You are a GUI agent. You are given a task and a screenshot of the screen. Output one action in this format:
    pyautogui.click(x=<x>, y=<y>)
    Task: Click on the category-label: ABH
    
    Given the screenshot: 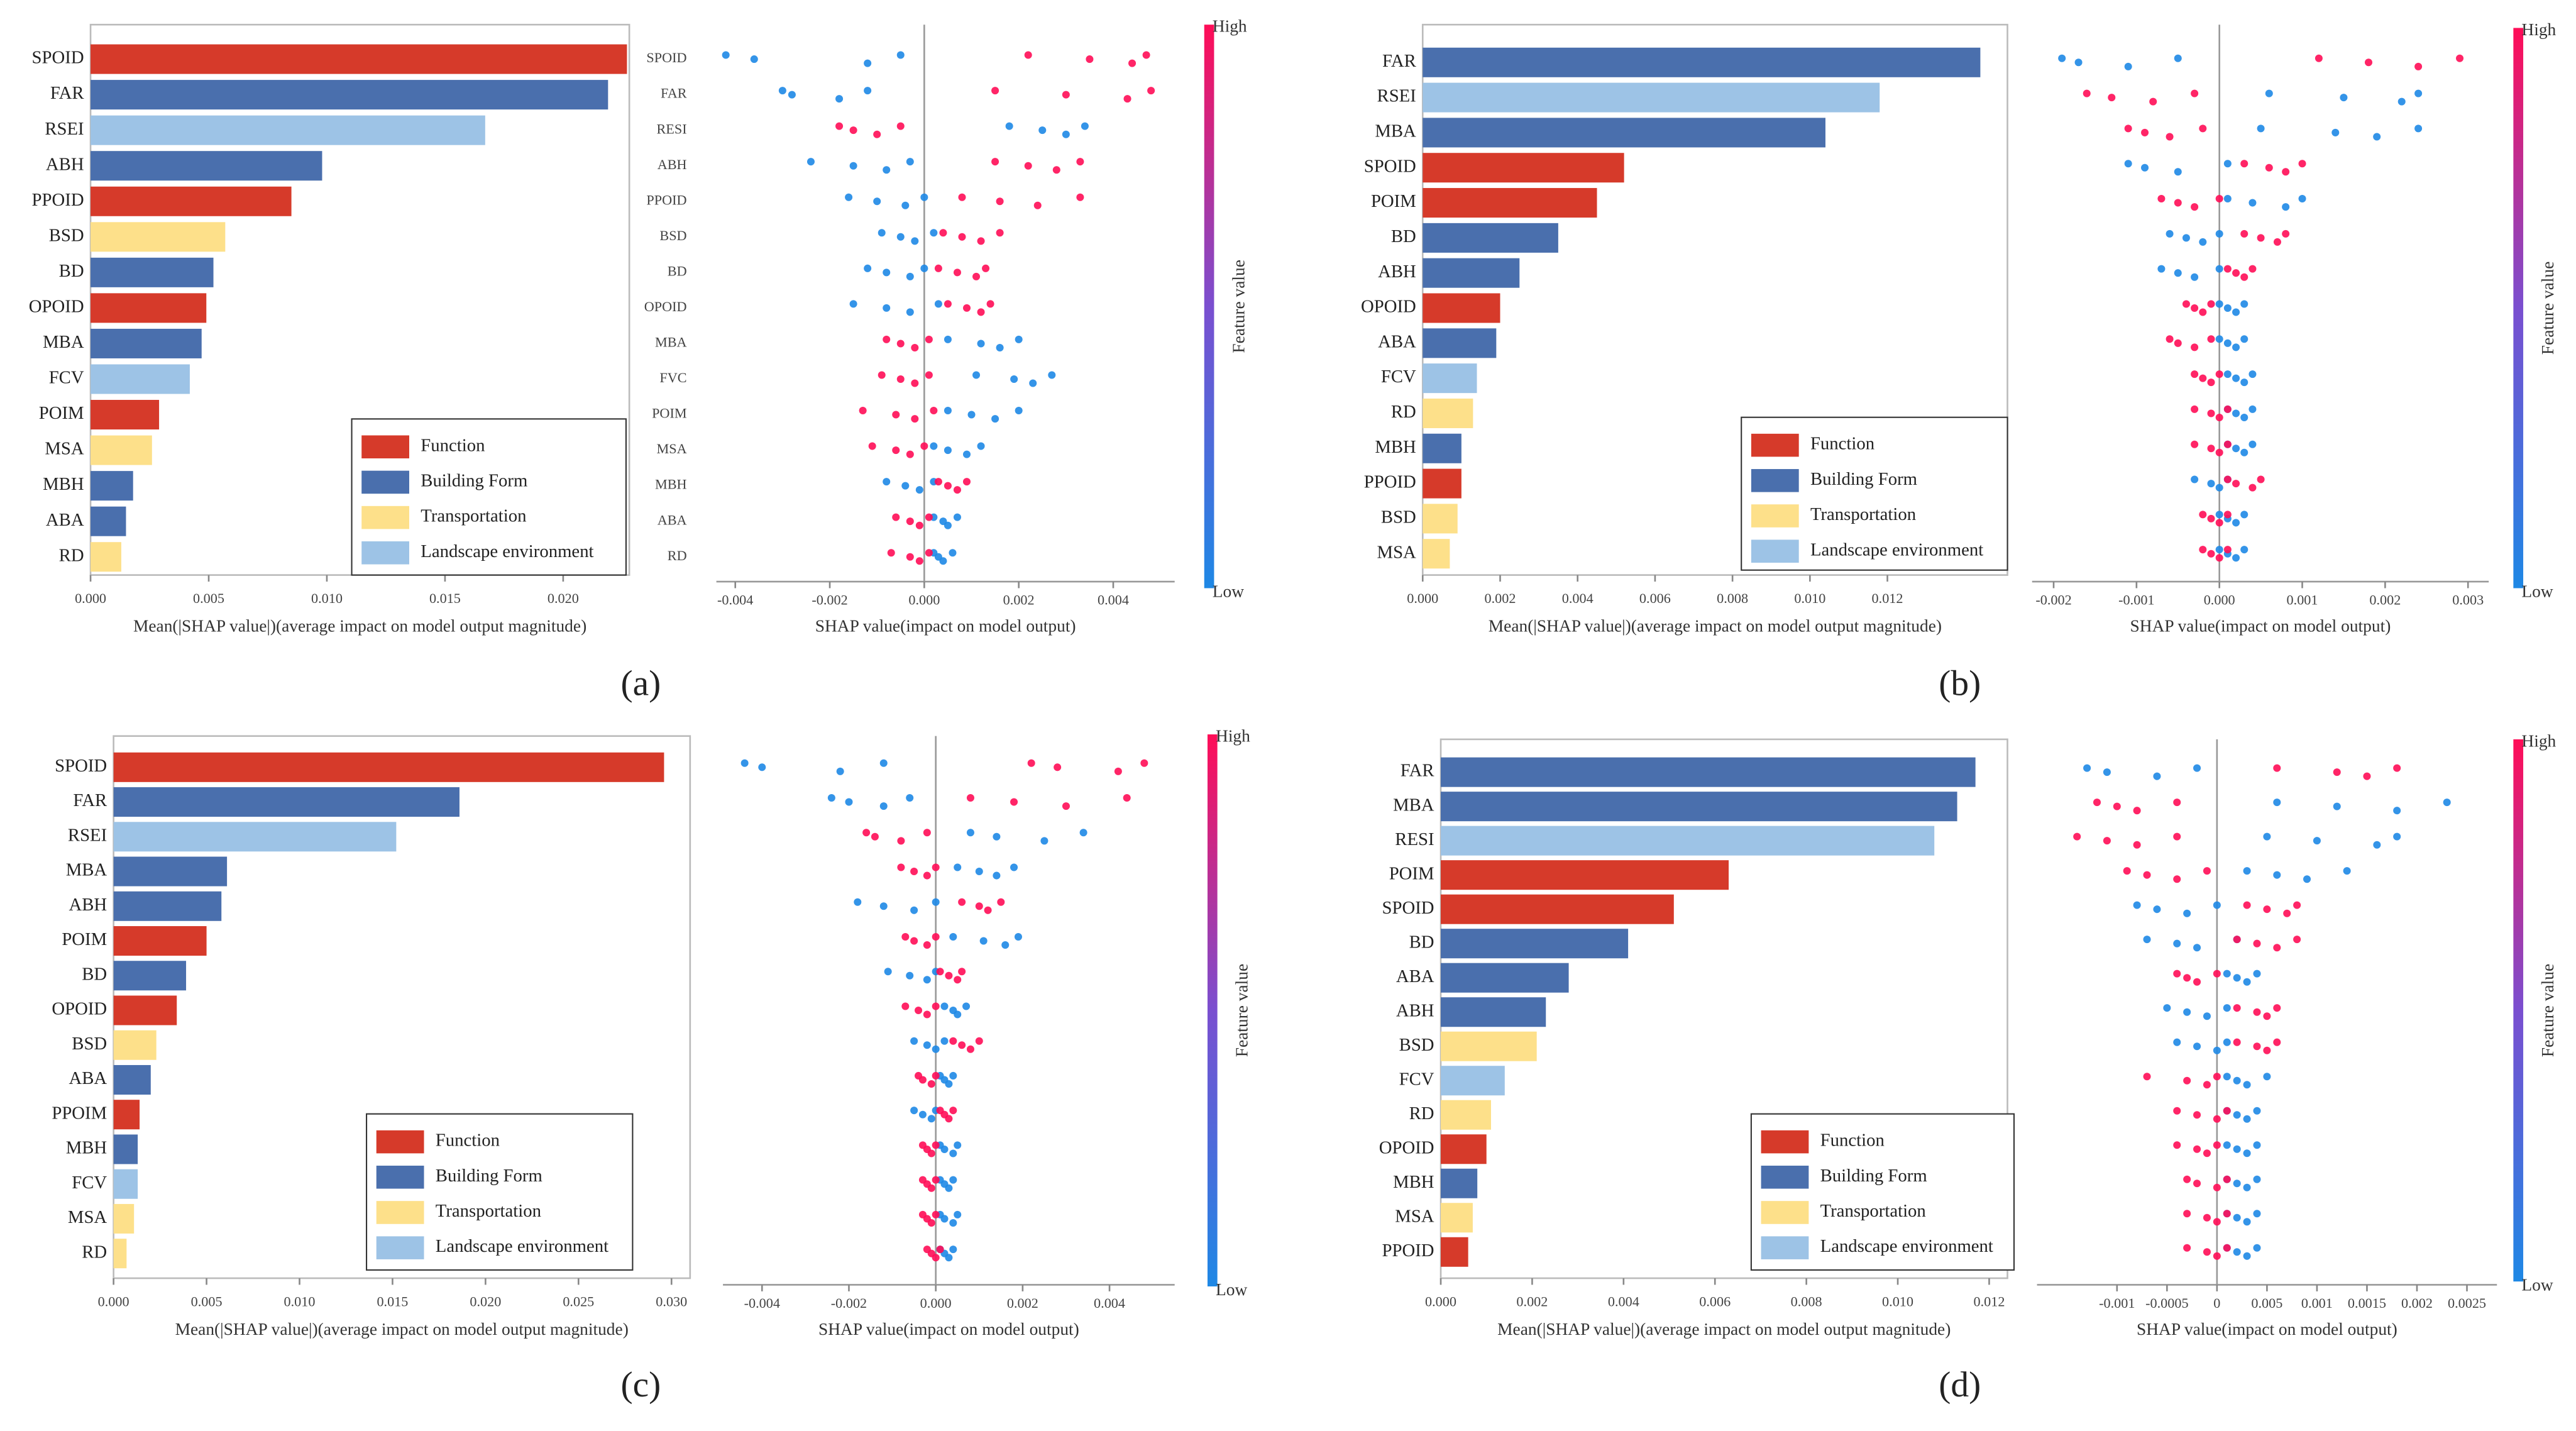 What is the action you would take?
    pyautogui.click(x=1415, y=1010)
    